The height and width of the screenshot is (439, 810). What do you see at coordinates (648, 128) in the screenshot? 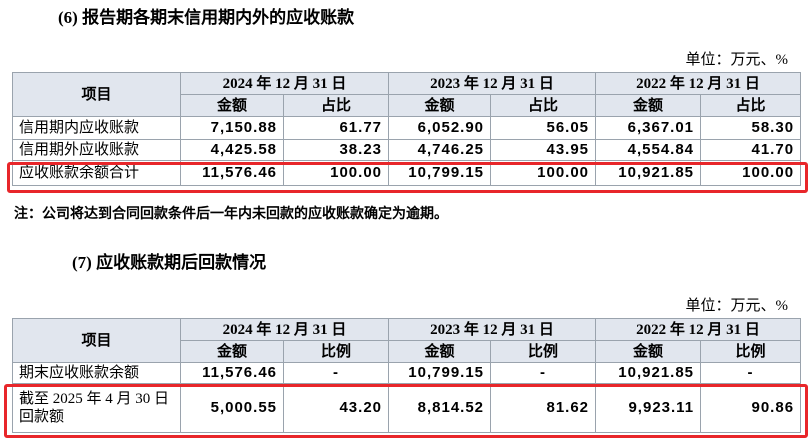
I see `value-cell: 6,367.01` at bounding box center [648, 128].